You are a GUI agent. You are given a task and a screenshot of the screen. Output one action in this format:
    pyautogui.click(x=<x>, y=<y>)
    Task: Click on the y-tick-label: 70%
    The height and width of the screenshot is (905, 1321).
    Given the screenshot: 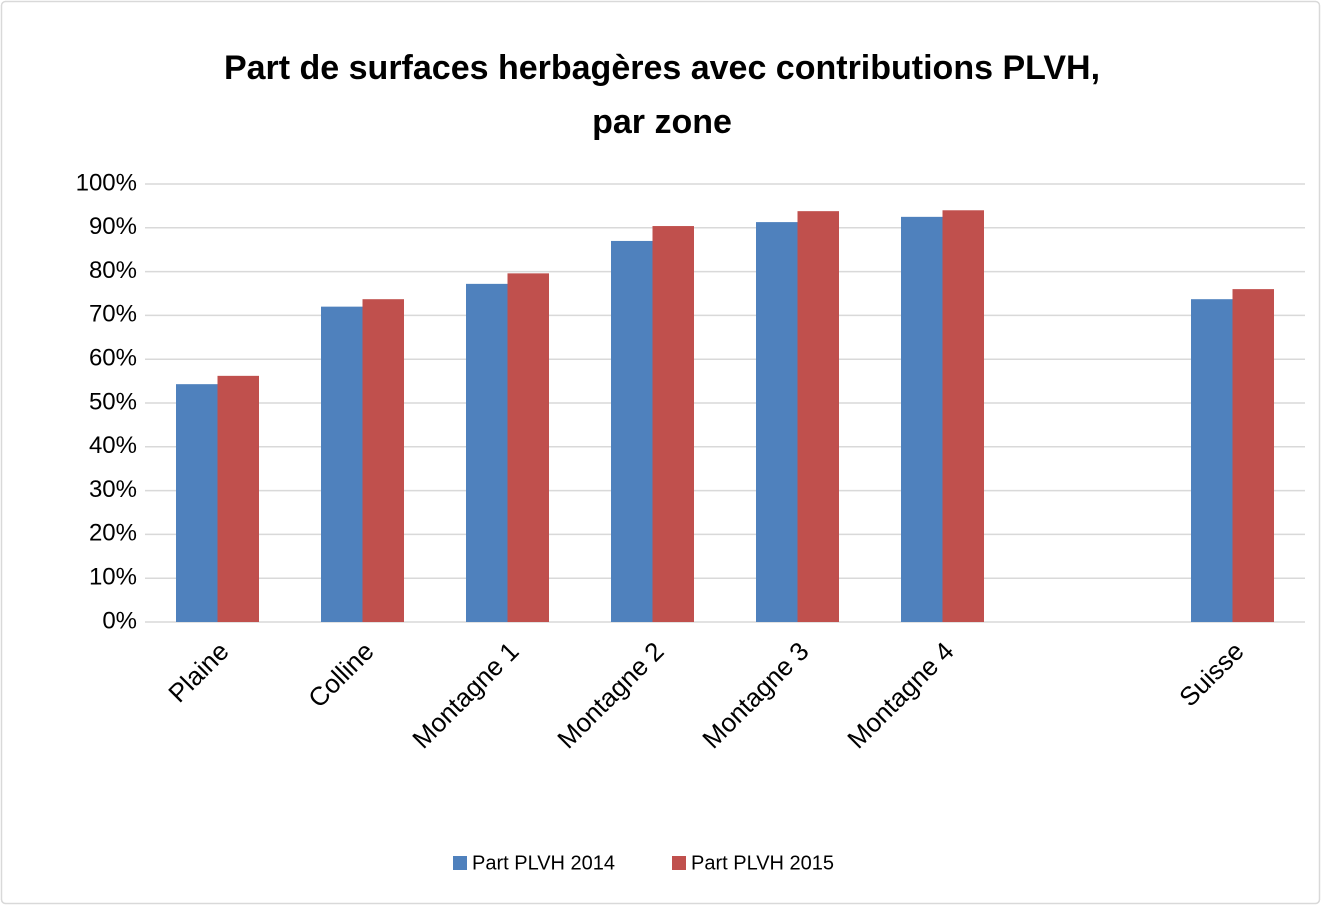 What is the action you would take?
    pyautogui.click(x=113, y=314)
    